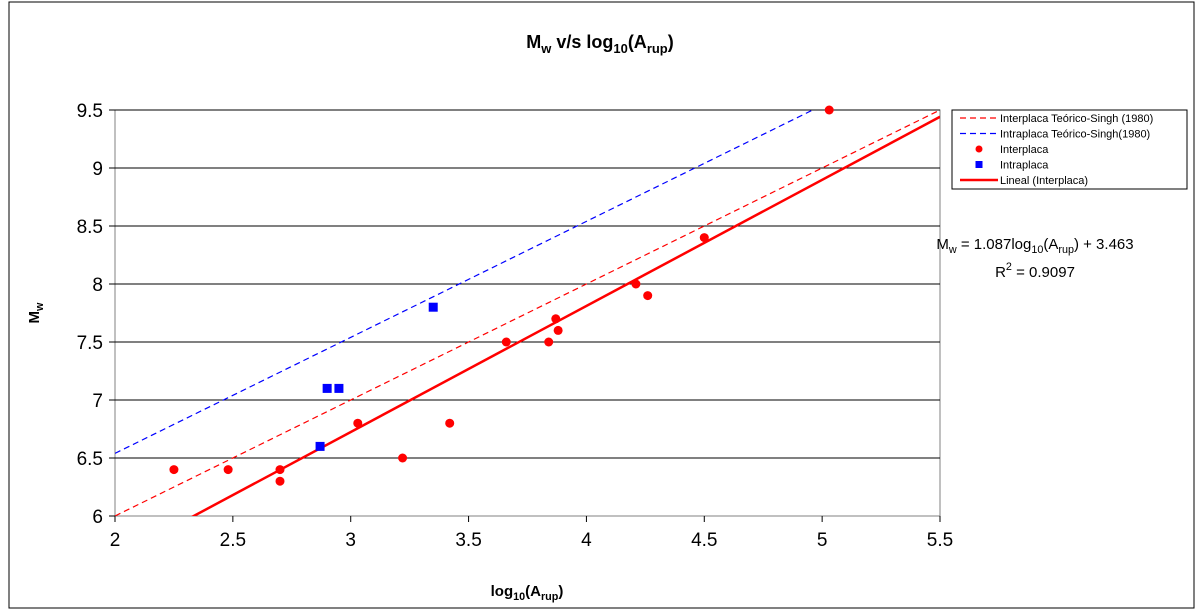 Image resolution: width=1201 pixels, height=611 pixels. I want to click on y-axis-title: Mw, so click(36, 313).